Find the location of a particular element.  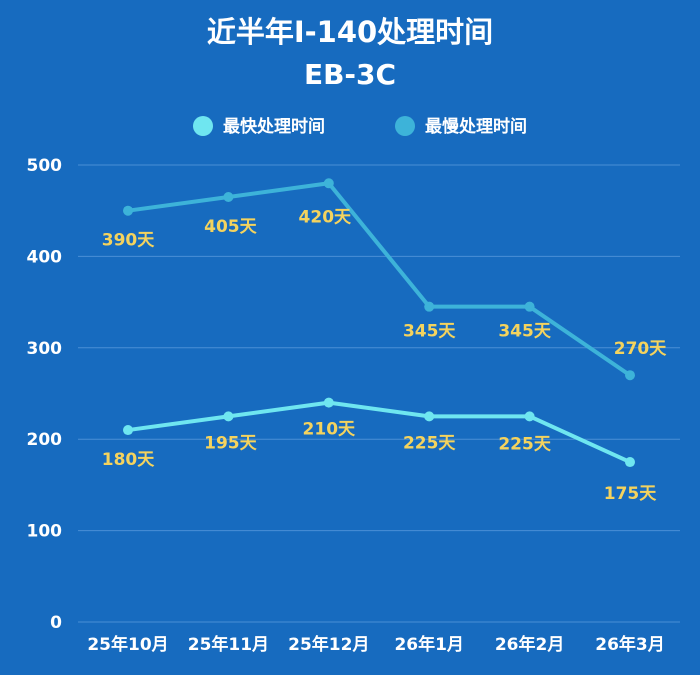

x-axis: 25年10月 25年11月 25年12月 26年1月 26年2月 26年3月 is located at coordinates (375, 644).